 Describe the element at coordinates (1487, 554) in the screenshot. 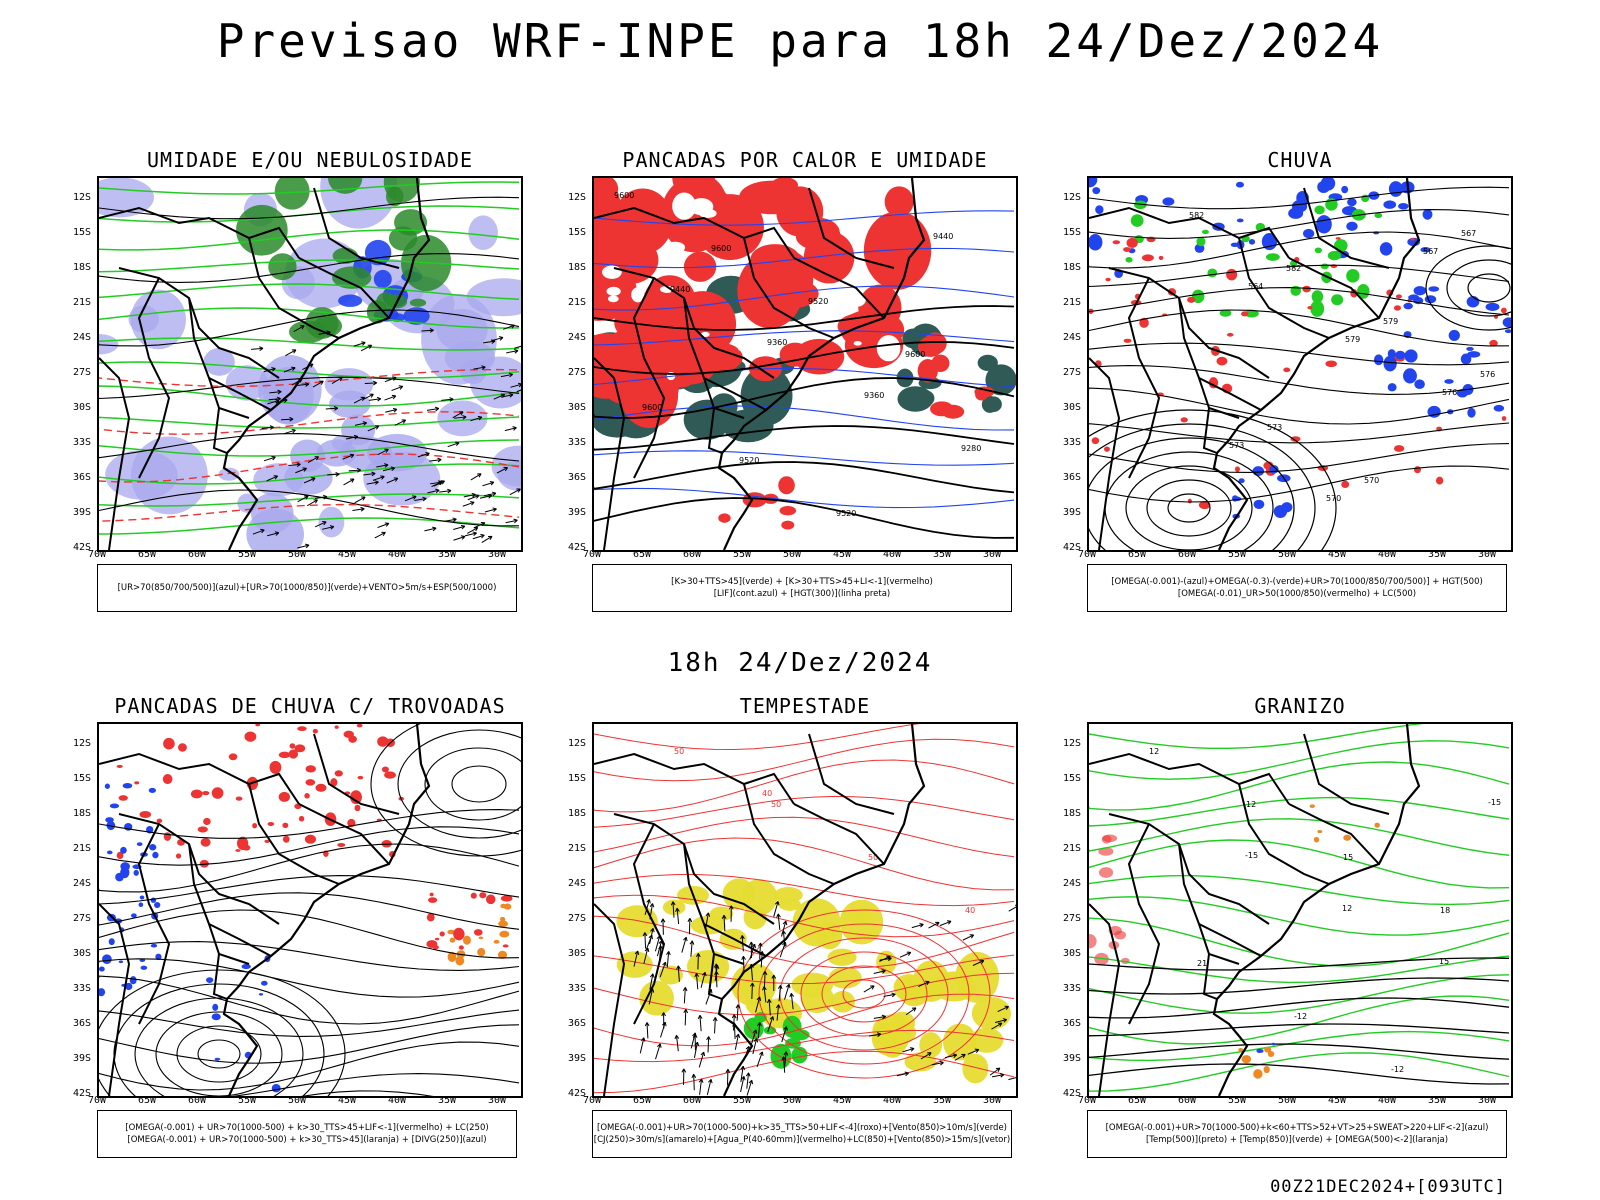

I see `longitude-tick-label: 30W` at that location.